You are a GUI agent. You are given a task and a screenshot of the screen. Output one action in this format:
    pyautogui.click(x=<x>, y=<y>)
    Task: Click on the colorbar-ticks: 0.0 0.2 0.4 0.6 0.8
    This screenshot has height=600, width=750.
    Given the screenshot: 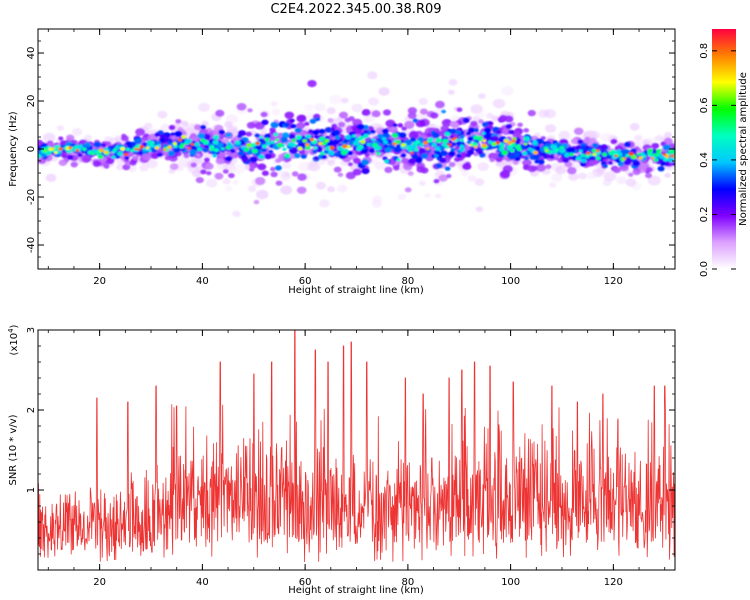 What is the action you would take?
    pyautogui.click(x=717, y=160)
    